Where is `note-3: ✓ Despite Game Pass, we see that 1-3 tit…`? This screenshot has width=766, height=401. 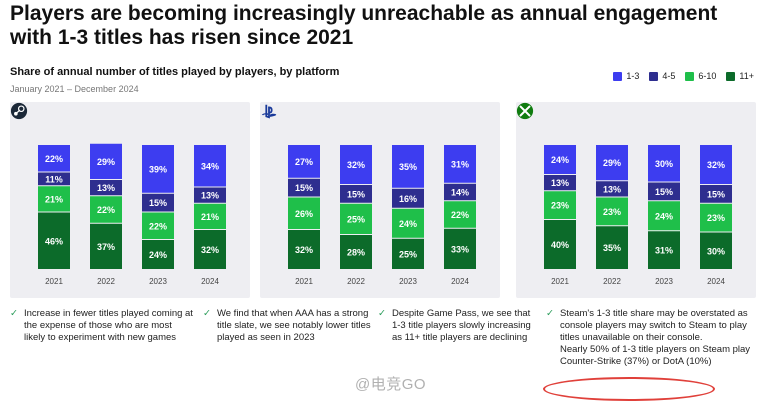
note-3: ✓ Despite Game Pass, we see that 1-3 tit… is located at coordinates (458, 326).